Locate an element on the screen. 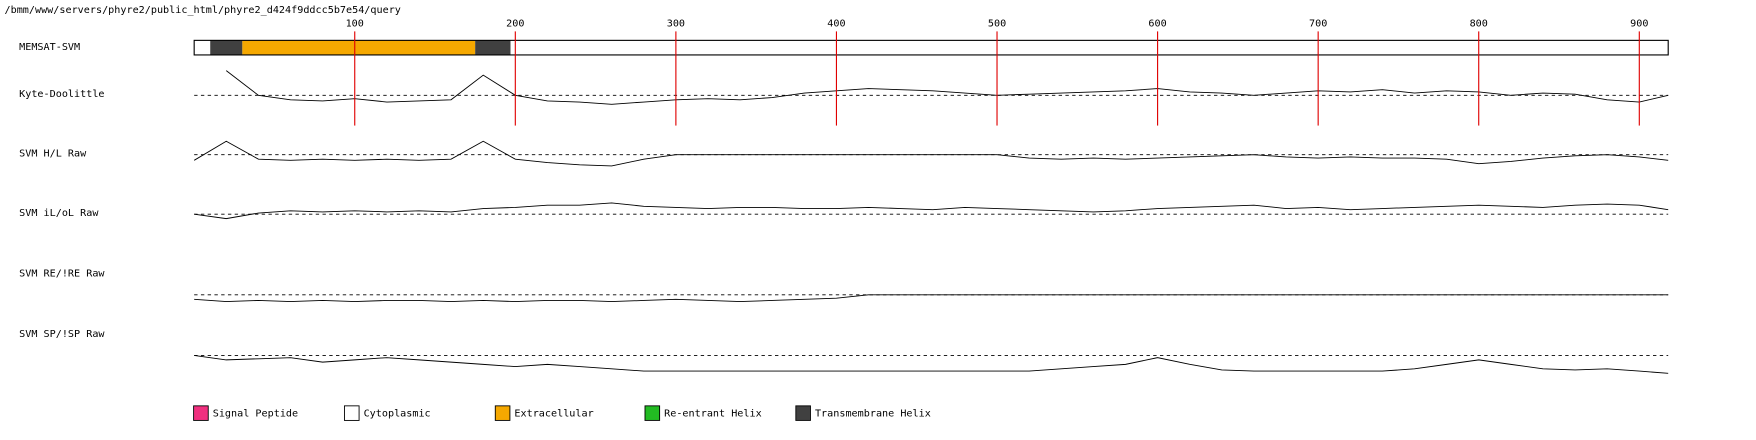 Image resolution: width=1756 pixels, height=440 pixels. x-tick-label: 700 is located at coordinates (1318, 24).